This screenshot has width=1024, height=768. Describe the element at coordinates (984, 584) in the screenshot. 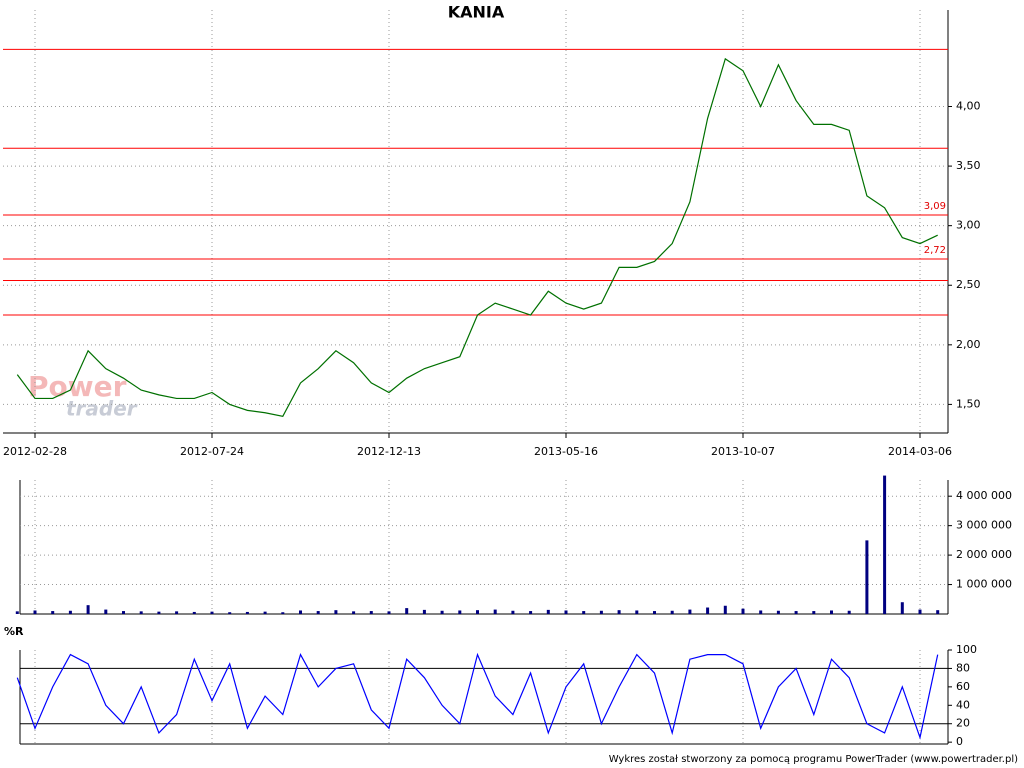

I see `y-tick-label: 1 000 000` at that location.